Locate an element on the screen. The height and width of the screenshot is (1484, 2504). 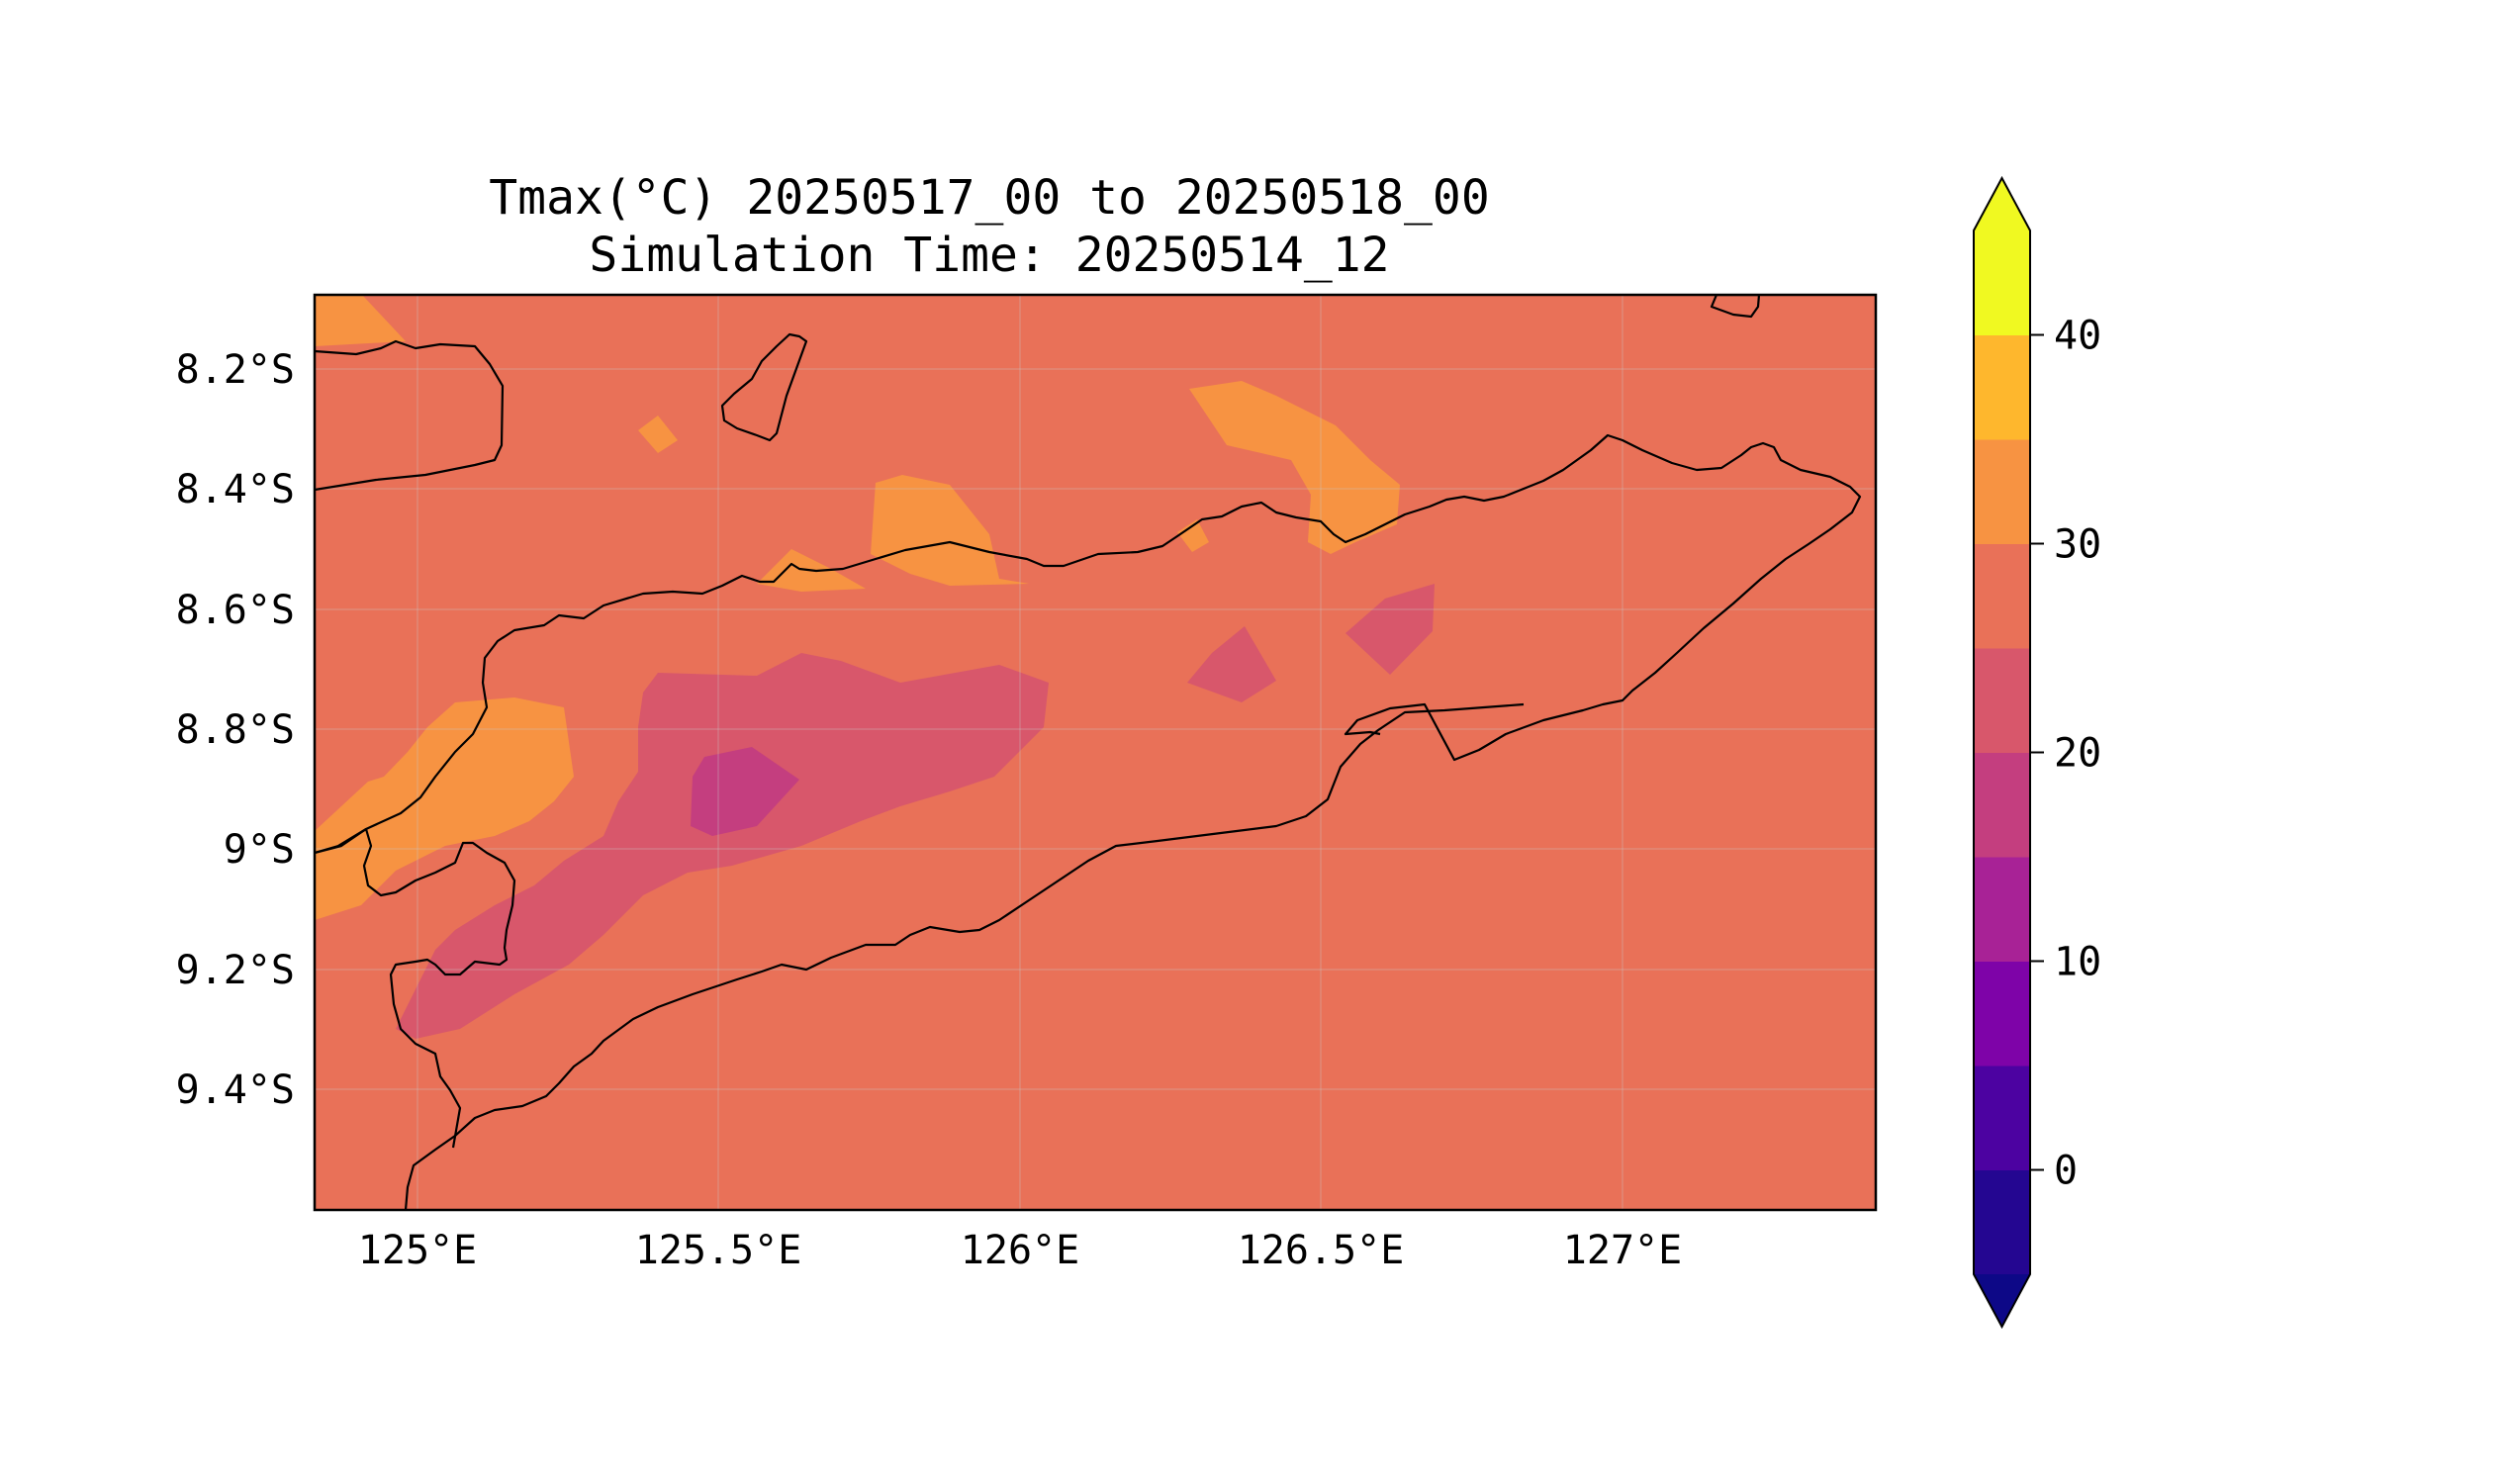
colorbar-tick-label: 30 is located at coordinates (2077, 545).